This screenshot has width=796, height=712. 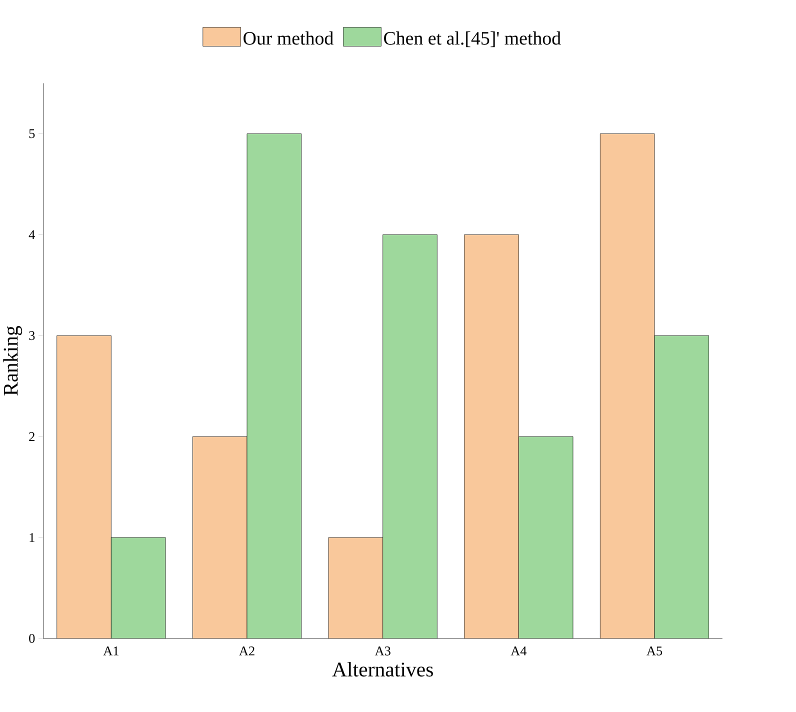 What do you see at coordinates (32, 638) in the screenshot?
I see `y-tick-label: 0` at bounding box center [32, 638].